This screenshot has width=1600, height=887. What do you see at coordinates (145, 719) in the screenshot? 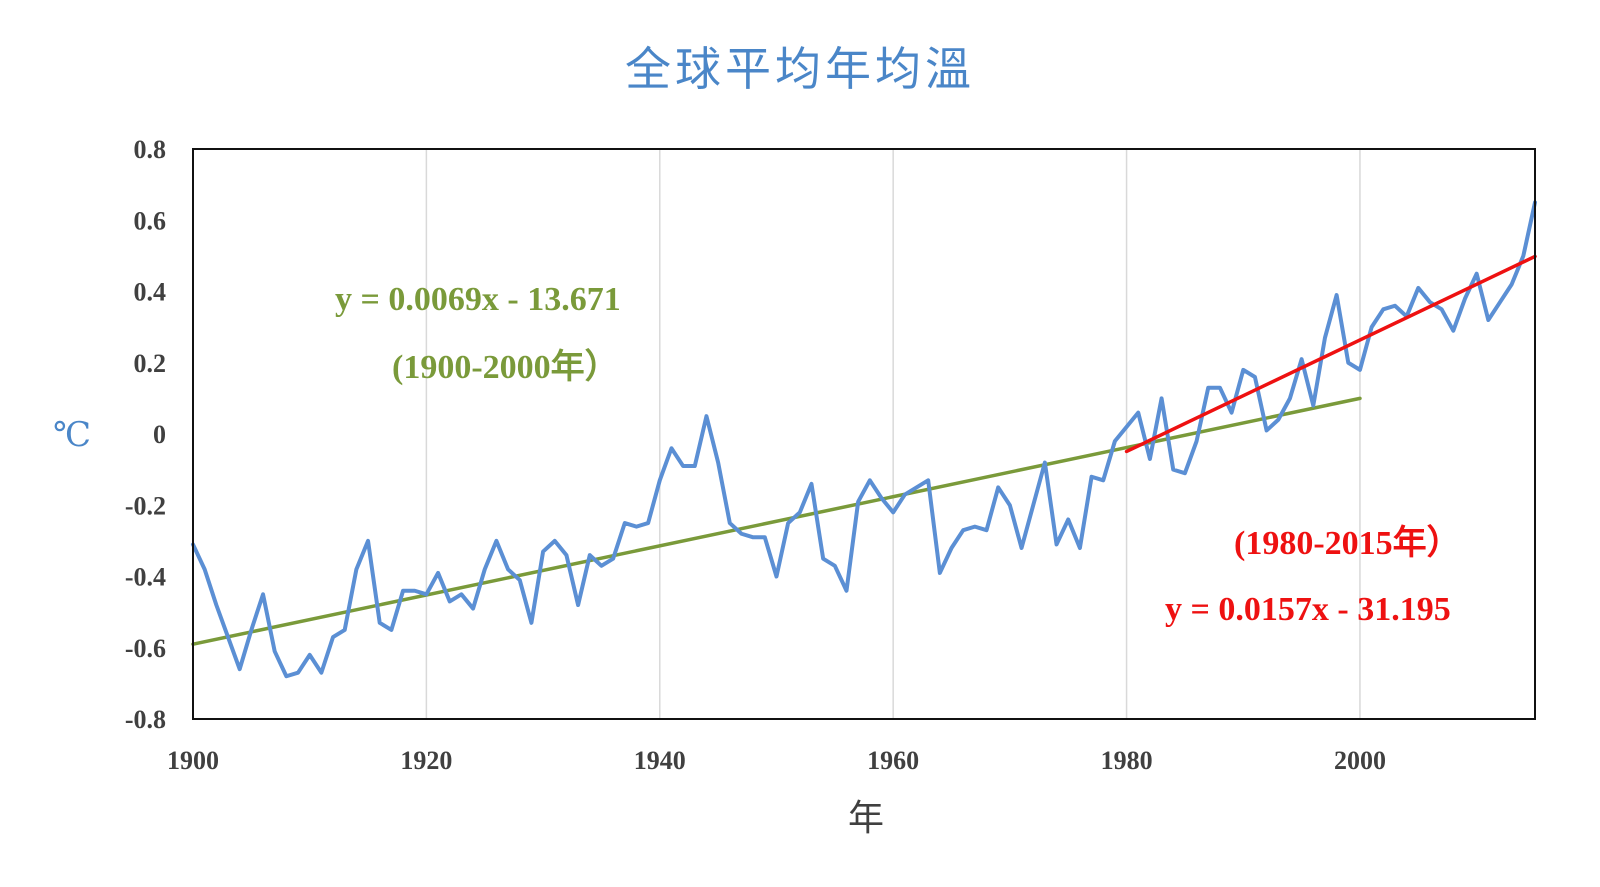
I see `y-tick-label: -0.8` at bounding box center [145, 719].